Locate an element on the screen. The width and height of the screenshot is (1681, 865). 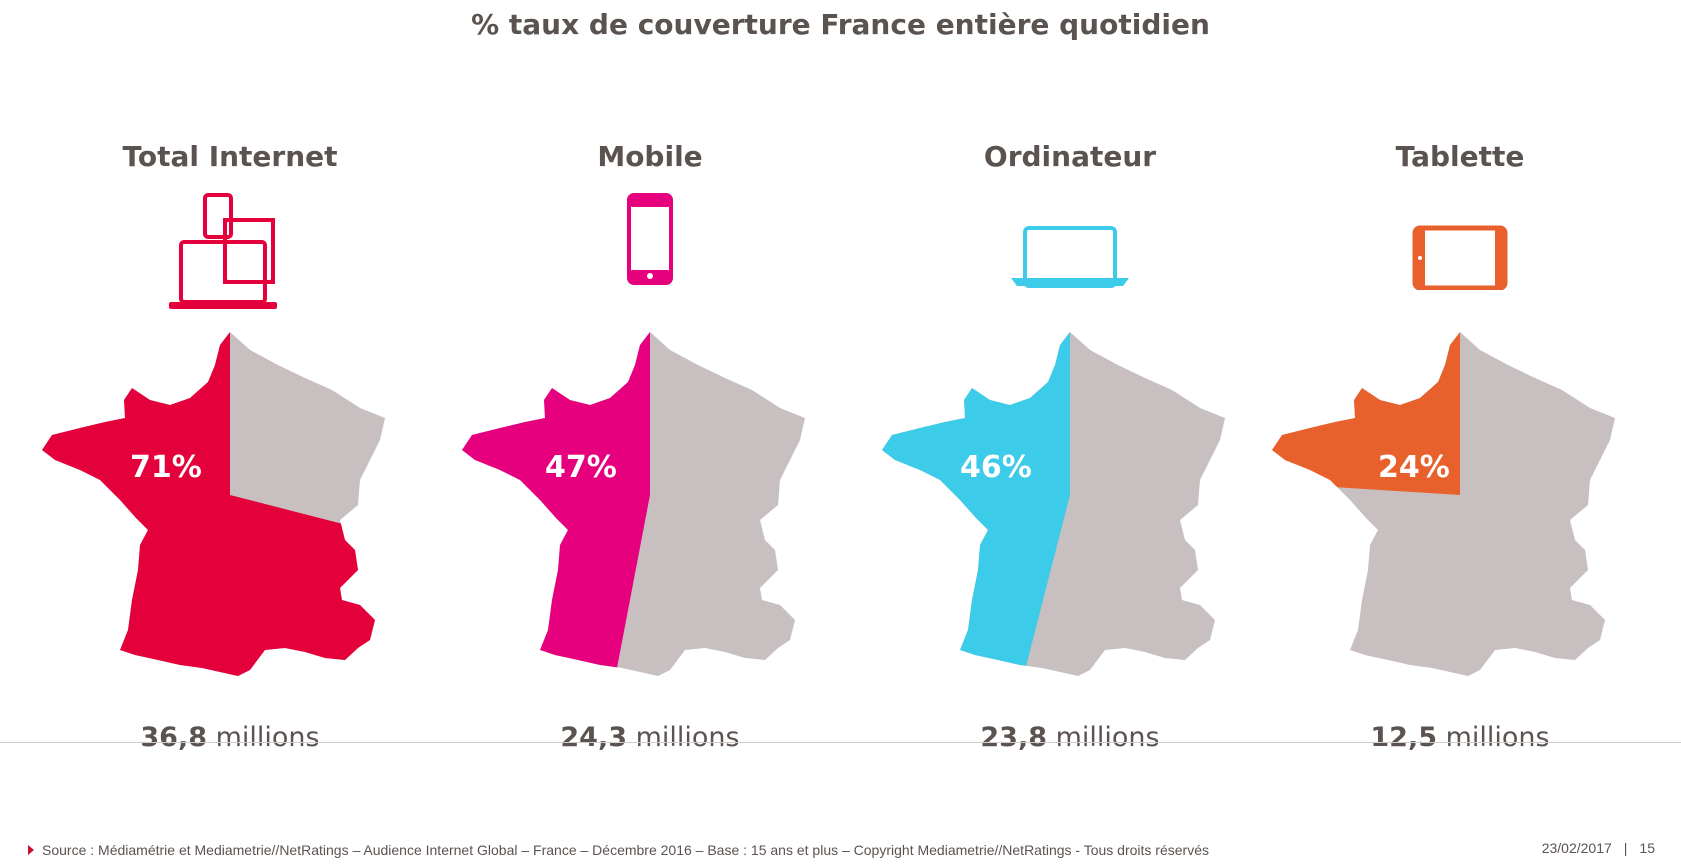
france-map-ordinateur is located at coordinates (1070, 520).